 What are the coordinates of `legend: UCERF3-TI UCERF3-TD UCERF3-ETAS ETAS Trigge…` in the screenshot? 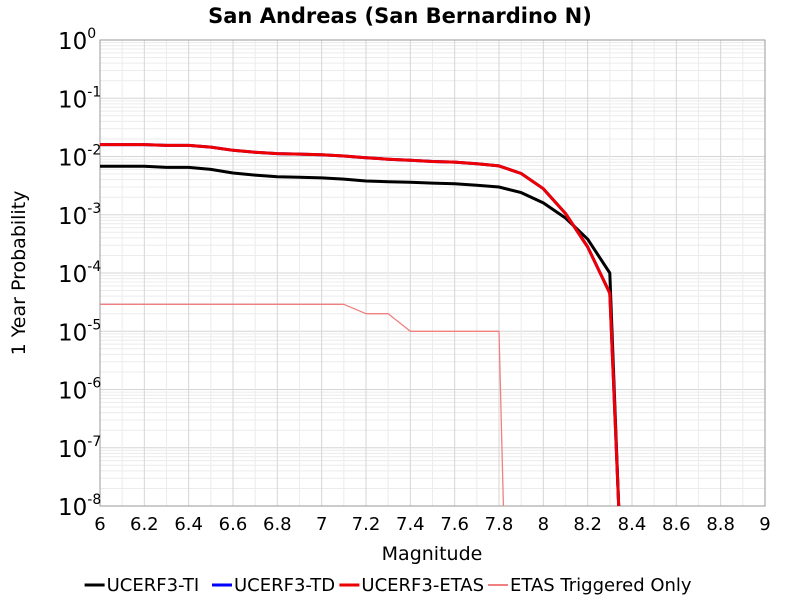 It's located at (388, 585).